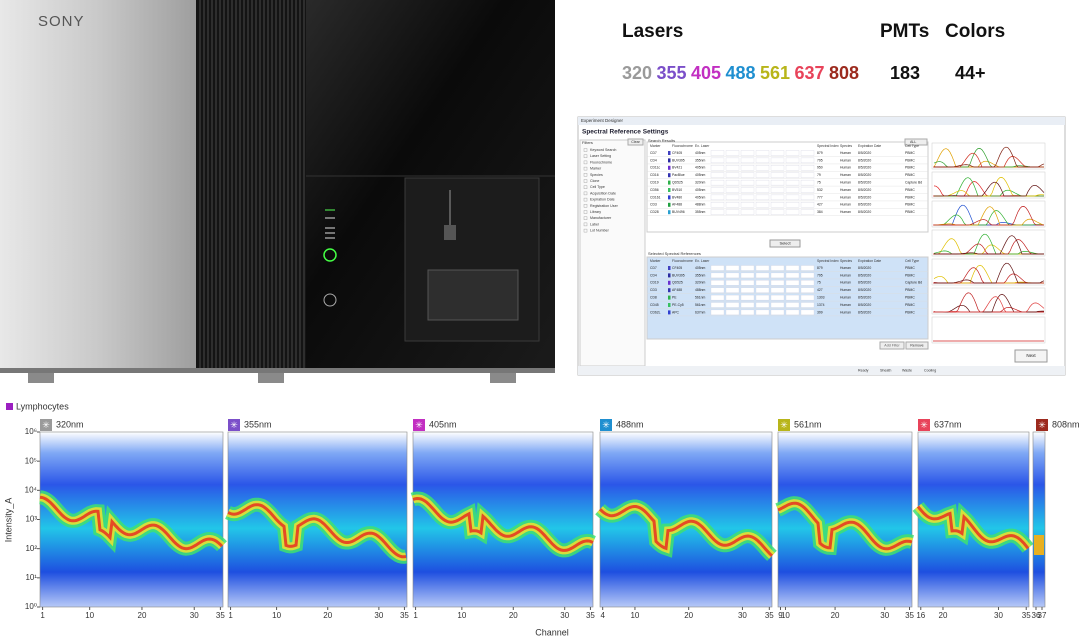 Image resolution: width=1080 pixels, height=644 pixels. I want to click on cell: APC, so click(676, 312).